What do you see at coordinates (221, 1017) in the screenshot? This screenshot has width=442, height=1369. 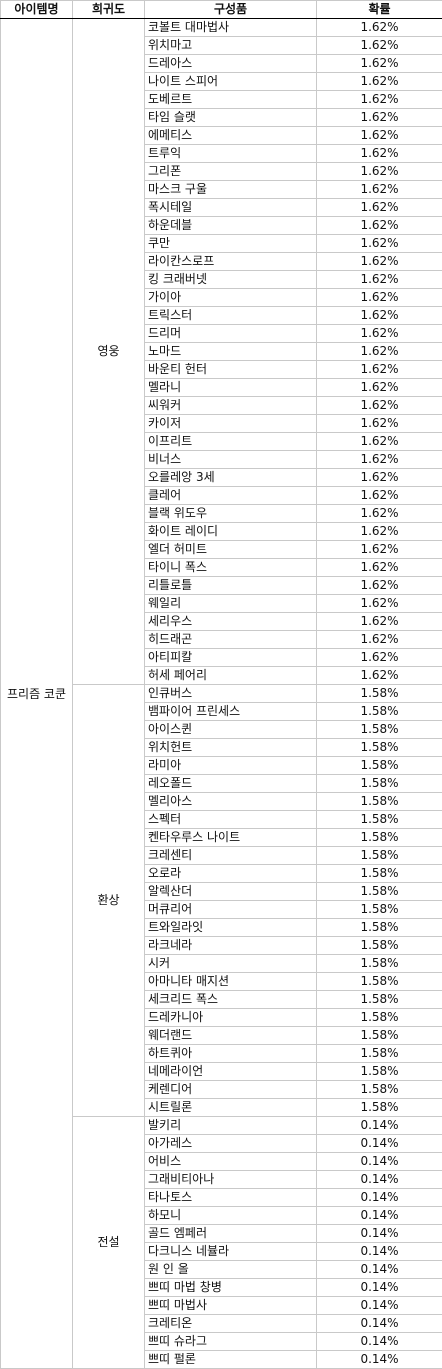 I see `table-row: 드레카니아 1.58%` at bounding box center [221, 1017].